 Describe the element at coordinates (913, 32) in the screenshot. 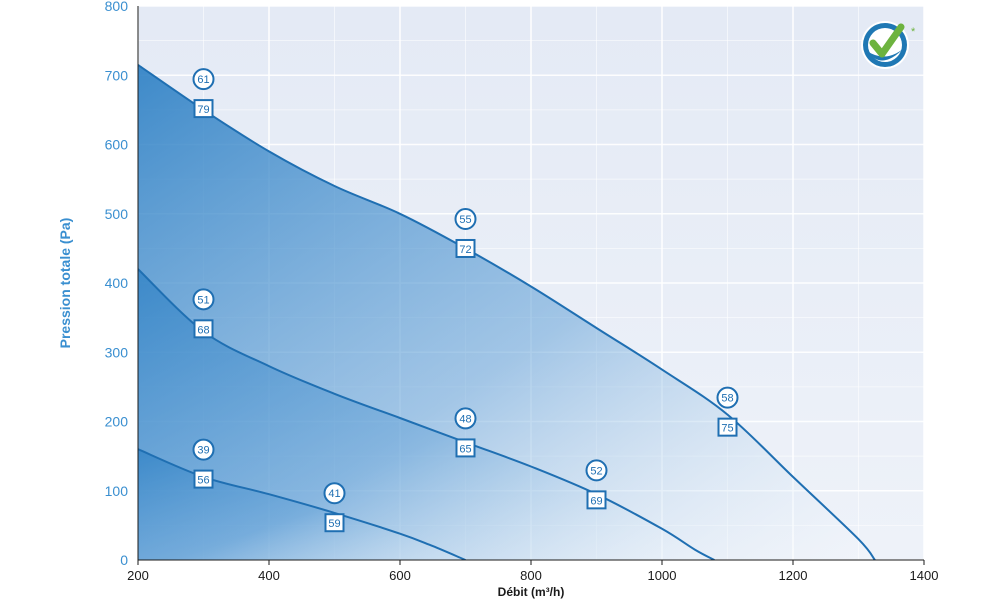

I see `logo-asterisk: *` at that location.